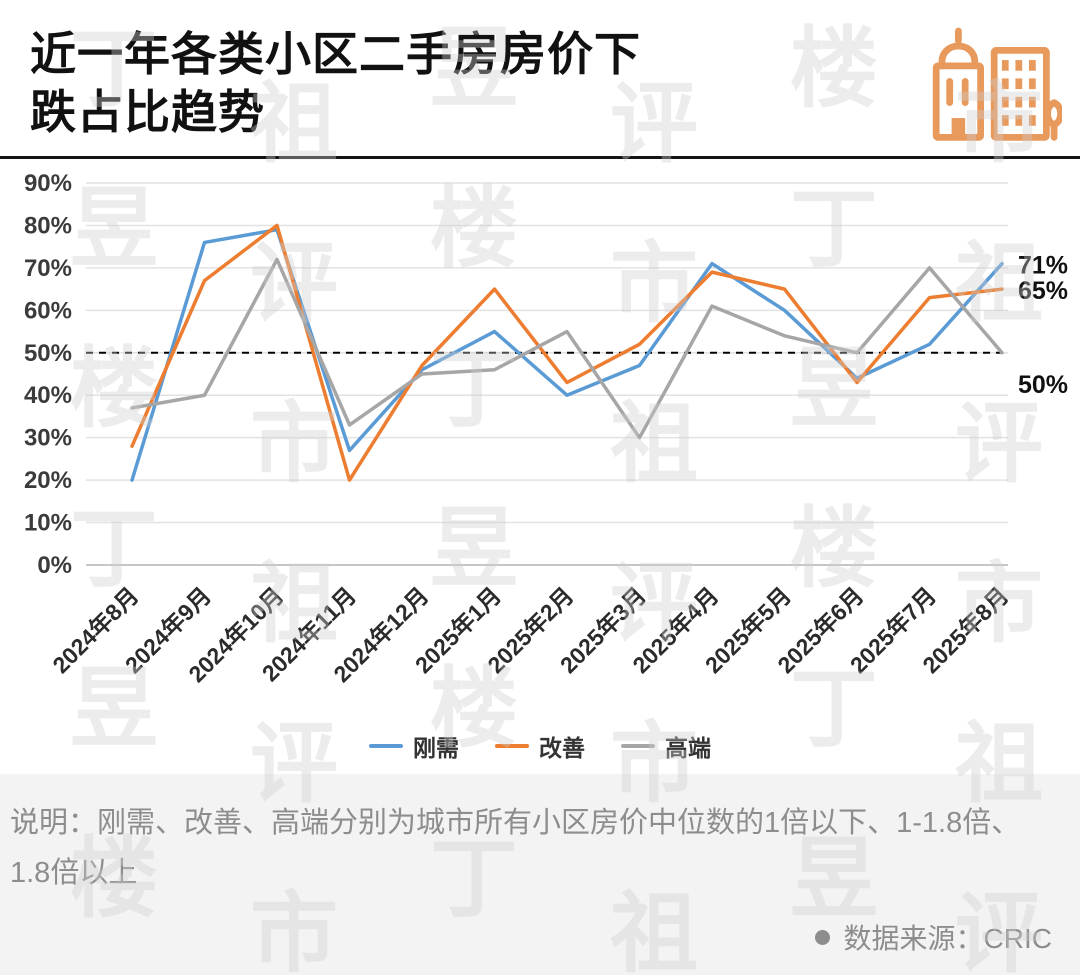 This screenshot has width=1080, height=975. I want to click on title-line-1: 近一年各类小区二手房房价下, so click(335, 54).